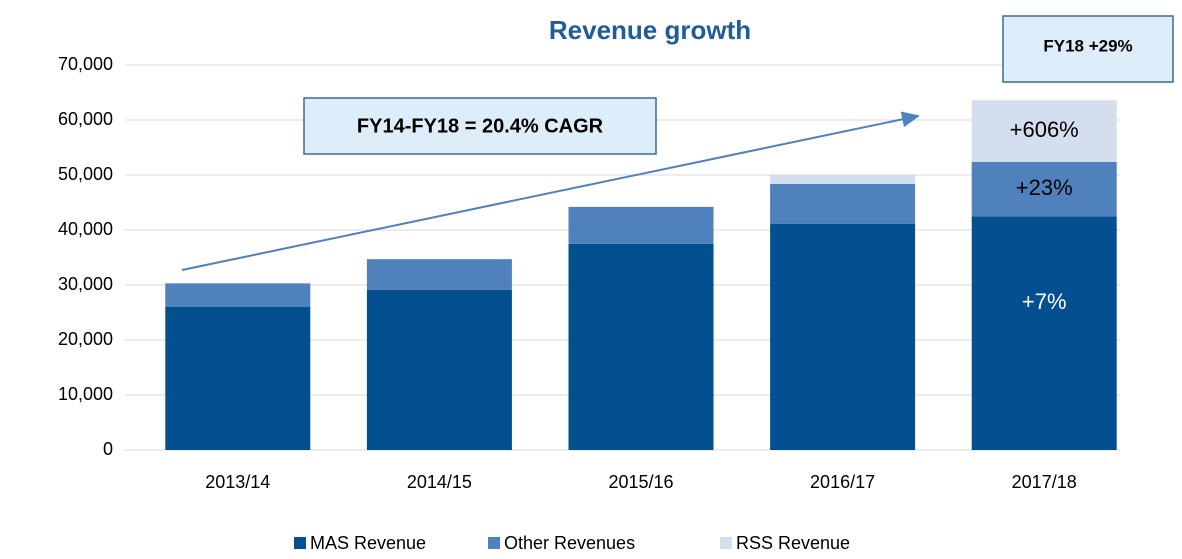 This screenshot has height=559, width=1182. What do you see at coordinates (85, 284) in the screenshot?
I see `y-tick-label: 30,000` at bounding box center [85, 284].